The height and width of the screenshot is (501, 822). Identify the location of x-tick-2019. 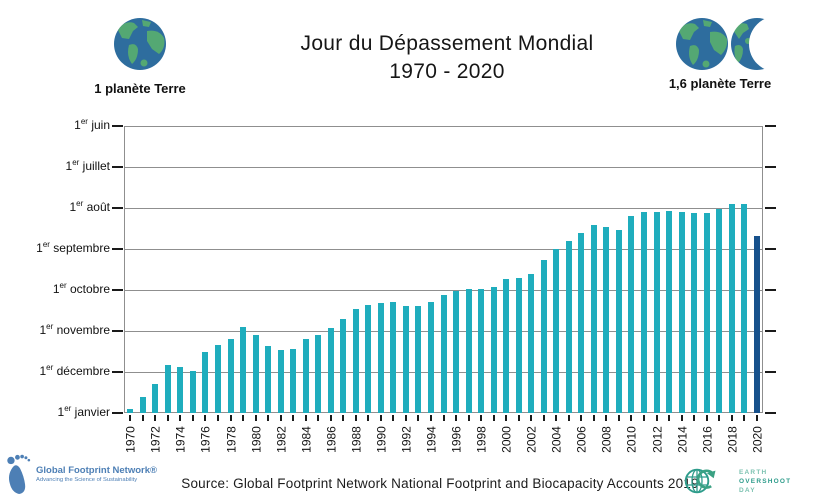
(744, 418).